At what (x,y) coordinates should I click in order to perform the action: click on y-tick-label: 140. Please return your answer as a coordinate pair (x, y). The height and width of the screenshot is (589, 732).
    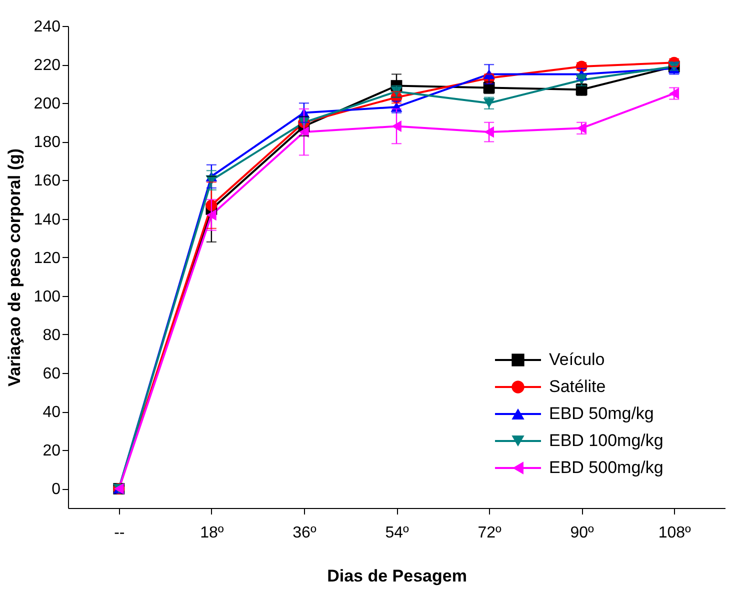
    Looking at the image, I should click on (47, 219).